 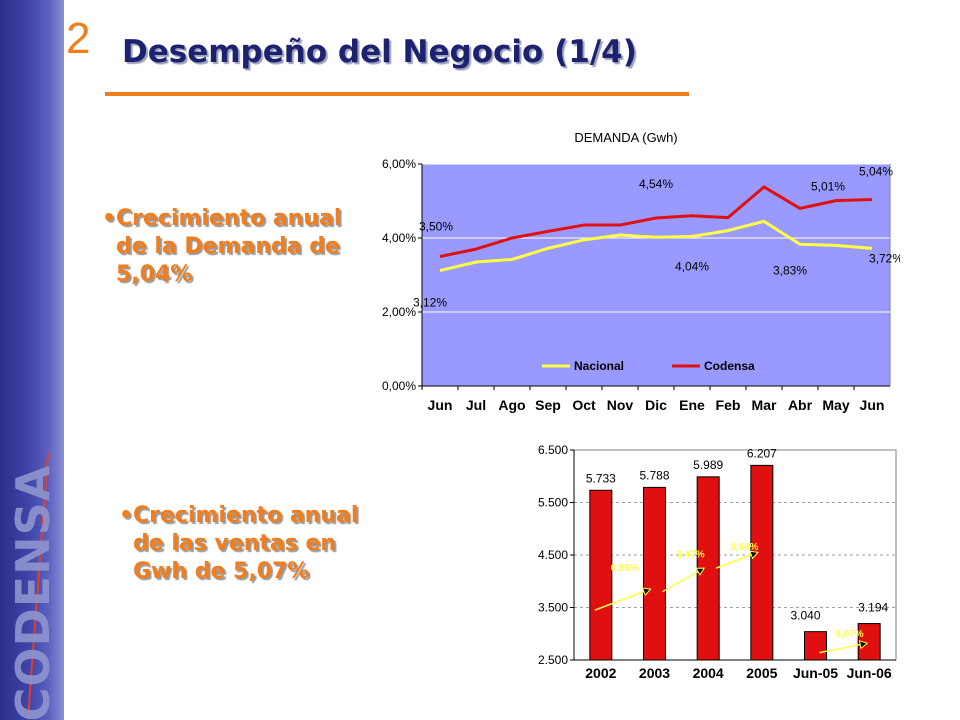 I want to click on series-line-nacional, so click(x=656, y=246).